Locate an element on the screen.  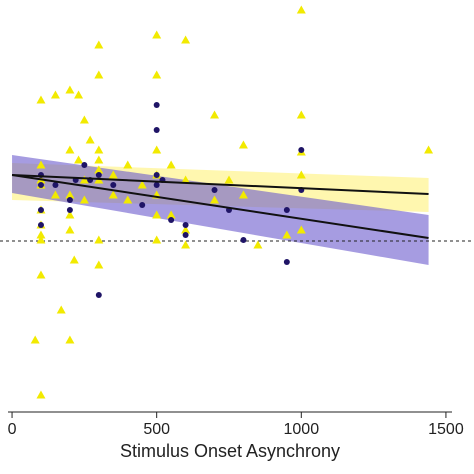
x-tick-label: 1000 is located at coordinates (302, 429).